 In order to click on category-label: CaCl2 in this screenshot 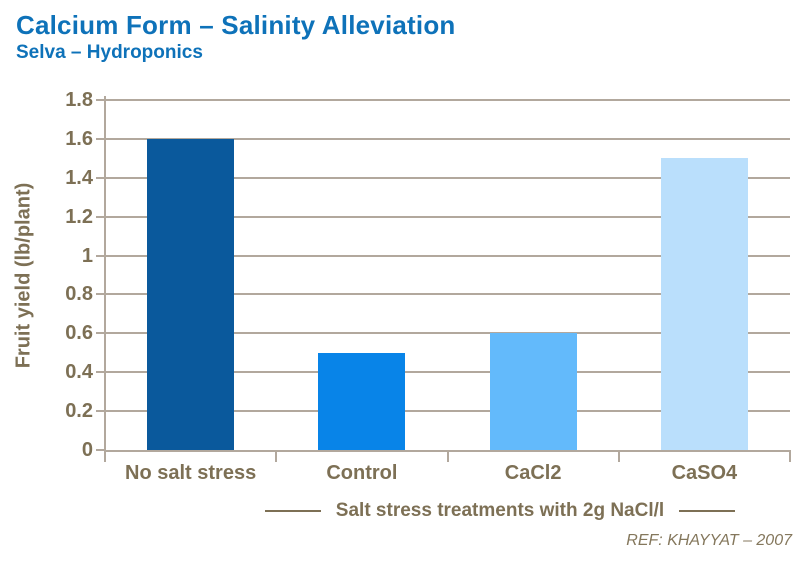, I will do `click(533, 473)`.